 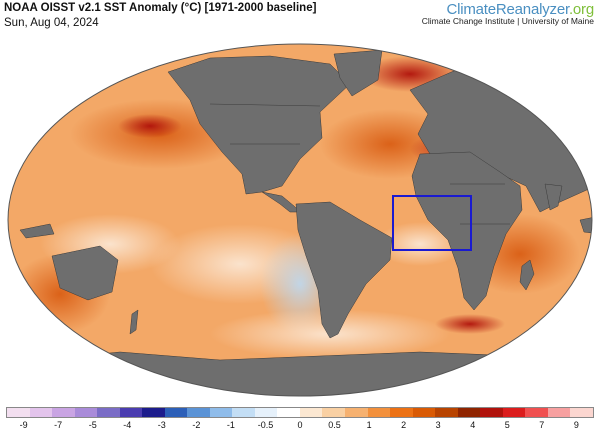 I want to click on legend-label: -2, so click(x=196, y=425).